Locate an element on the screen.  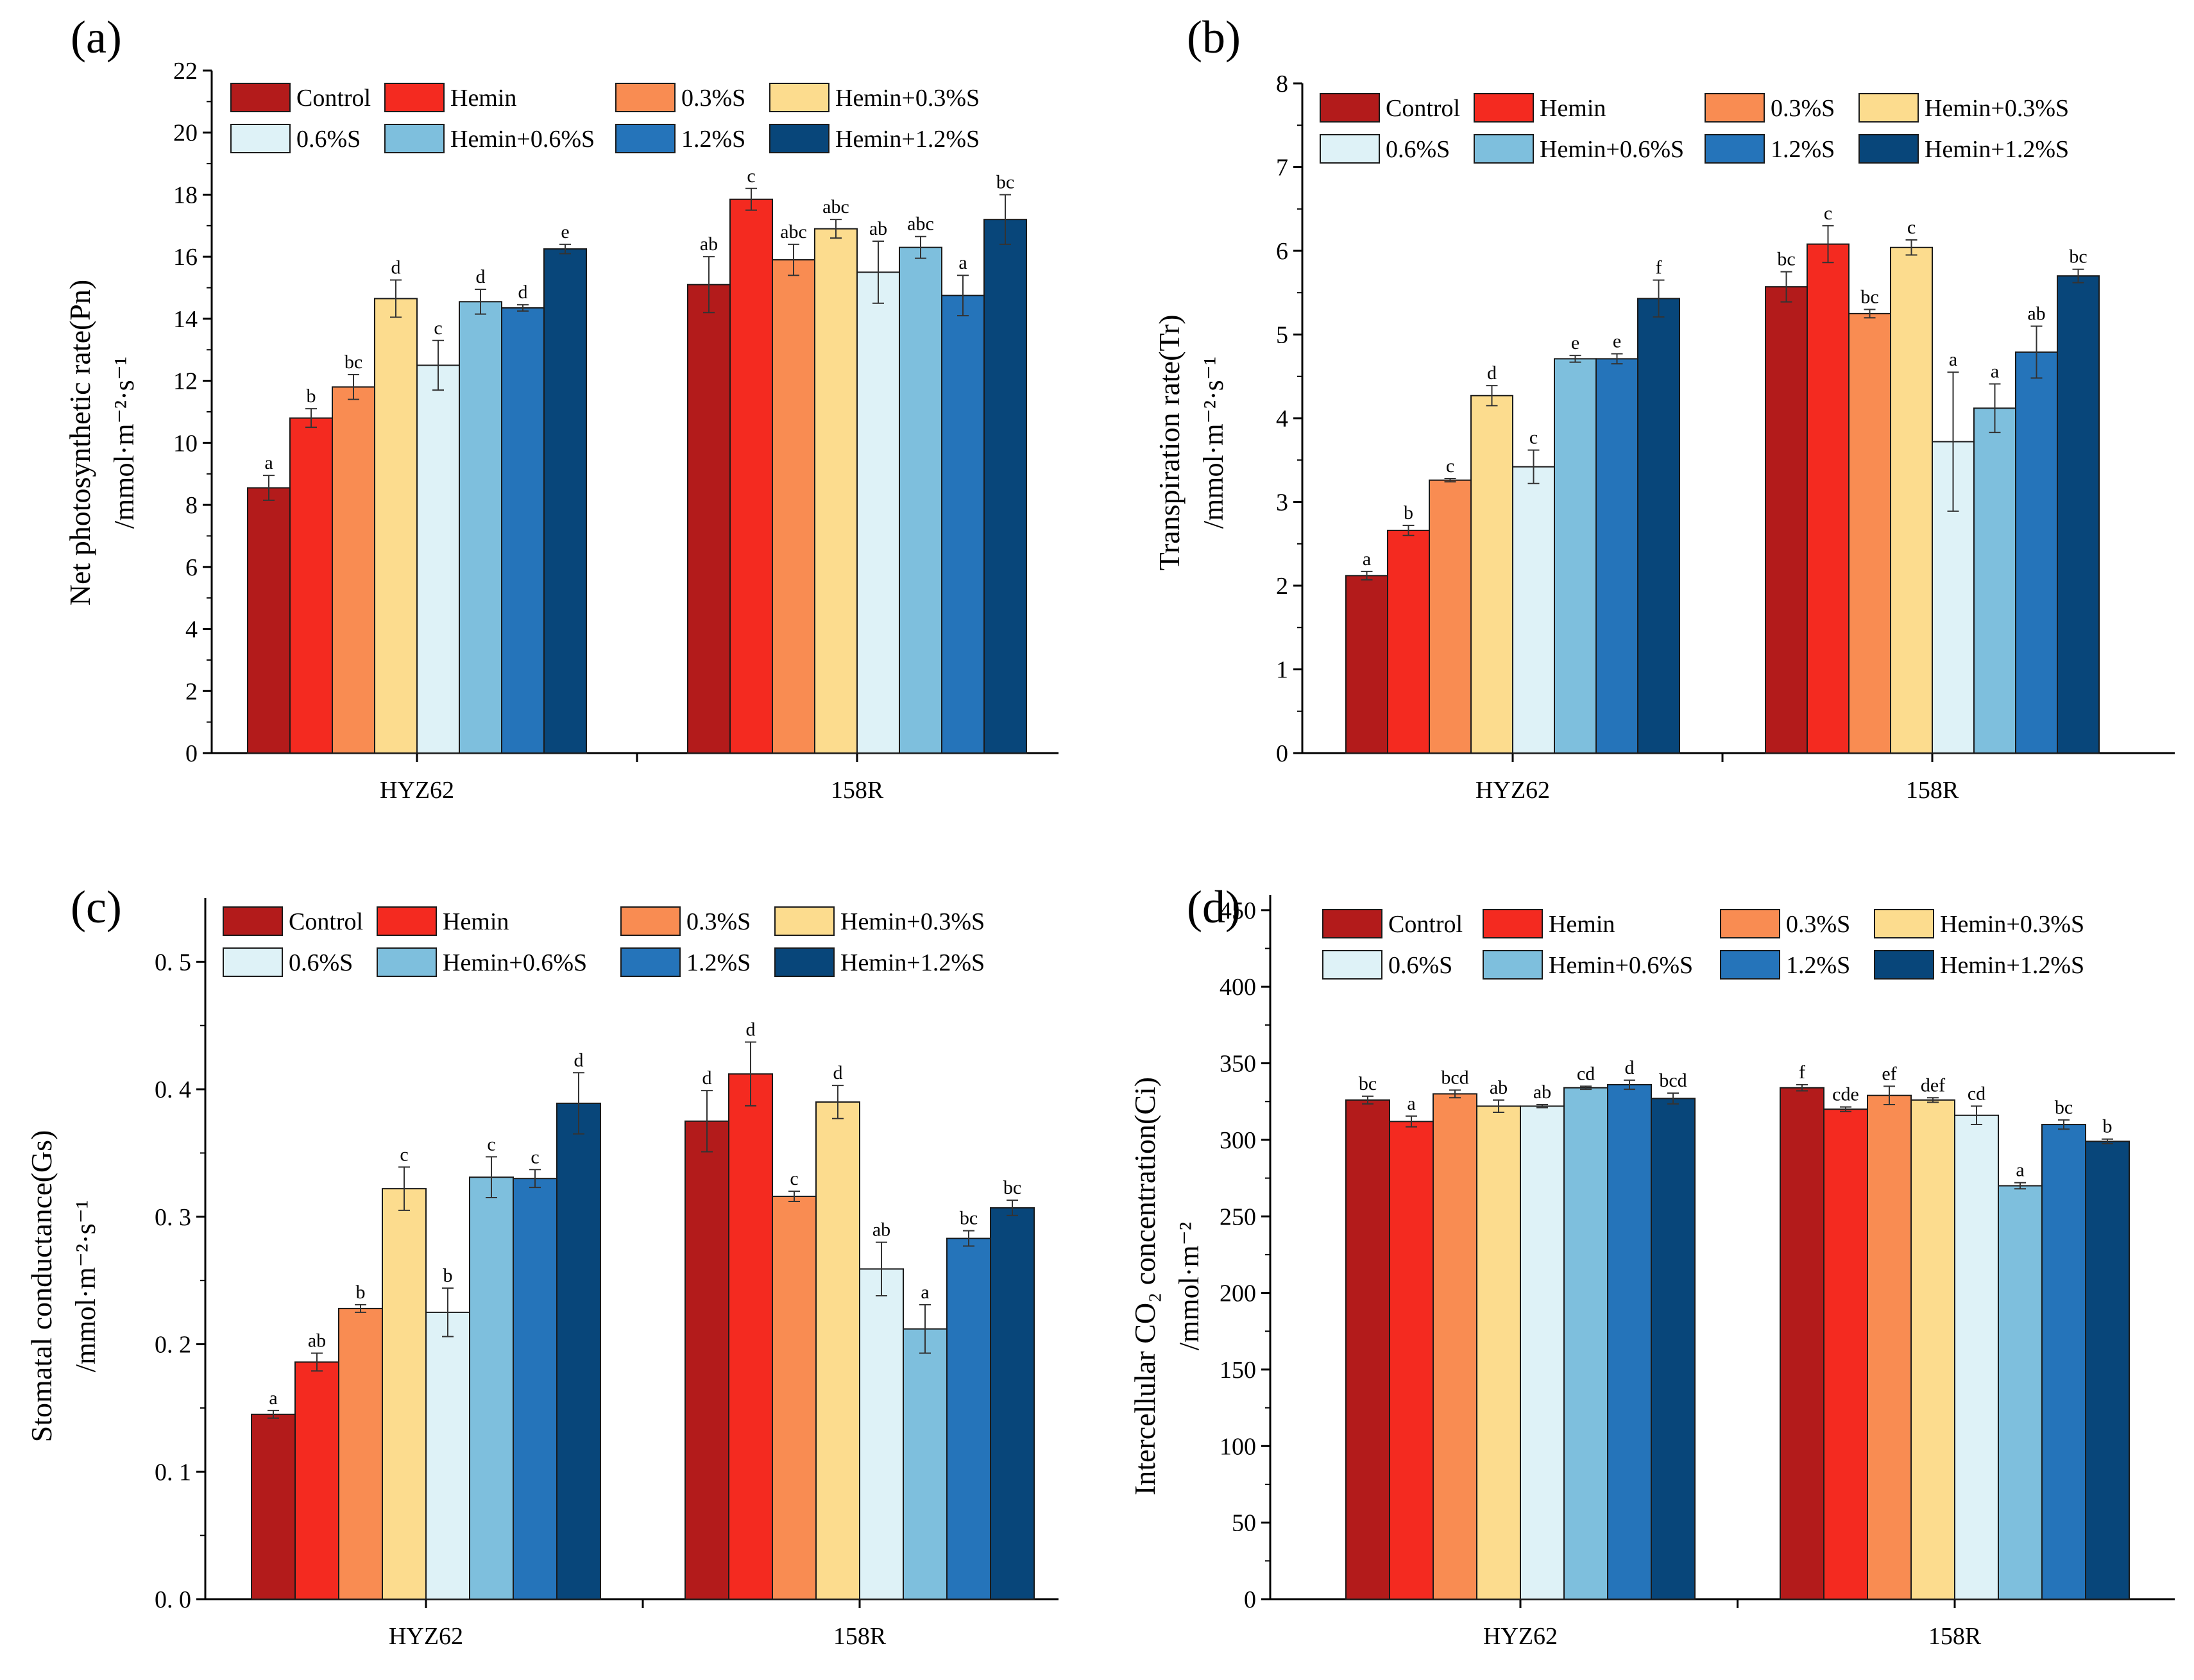
y-tick-label: 350 is located at coordinates (1238, 1065).